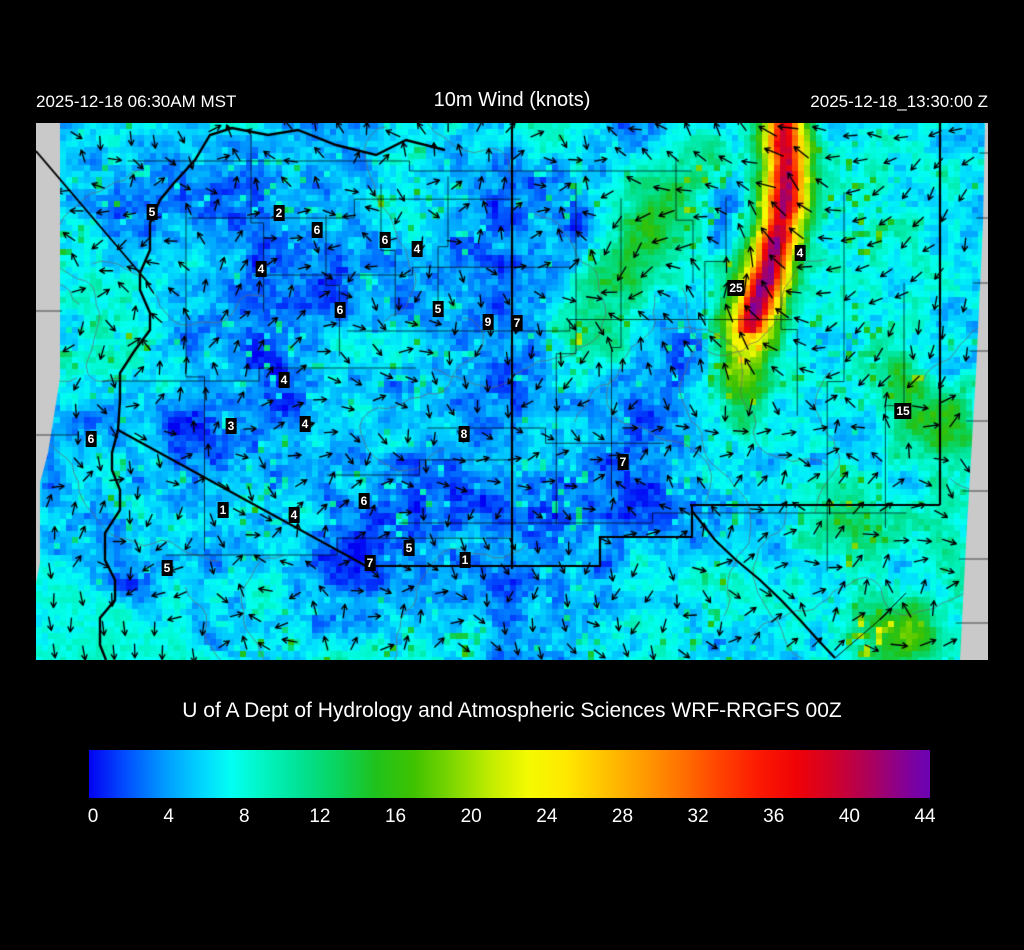  I want to click on colorbar-tick-label: 16, so click(395, 816).